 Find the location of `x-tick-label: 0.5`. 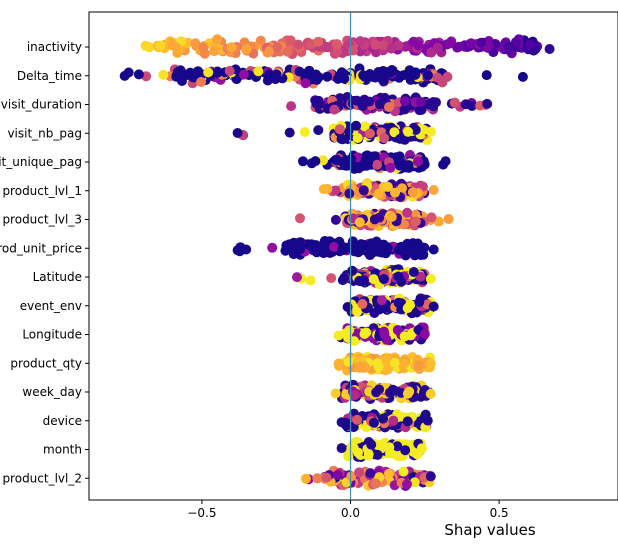

x-tick-label: 0.5 is located at coordinates (499, 513).